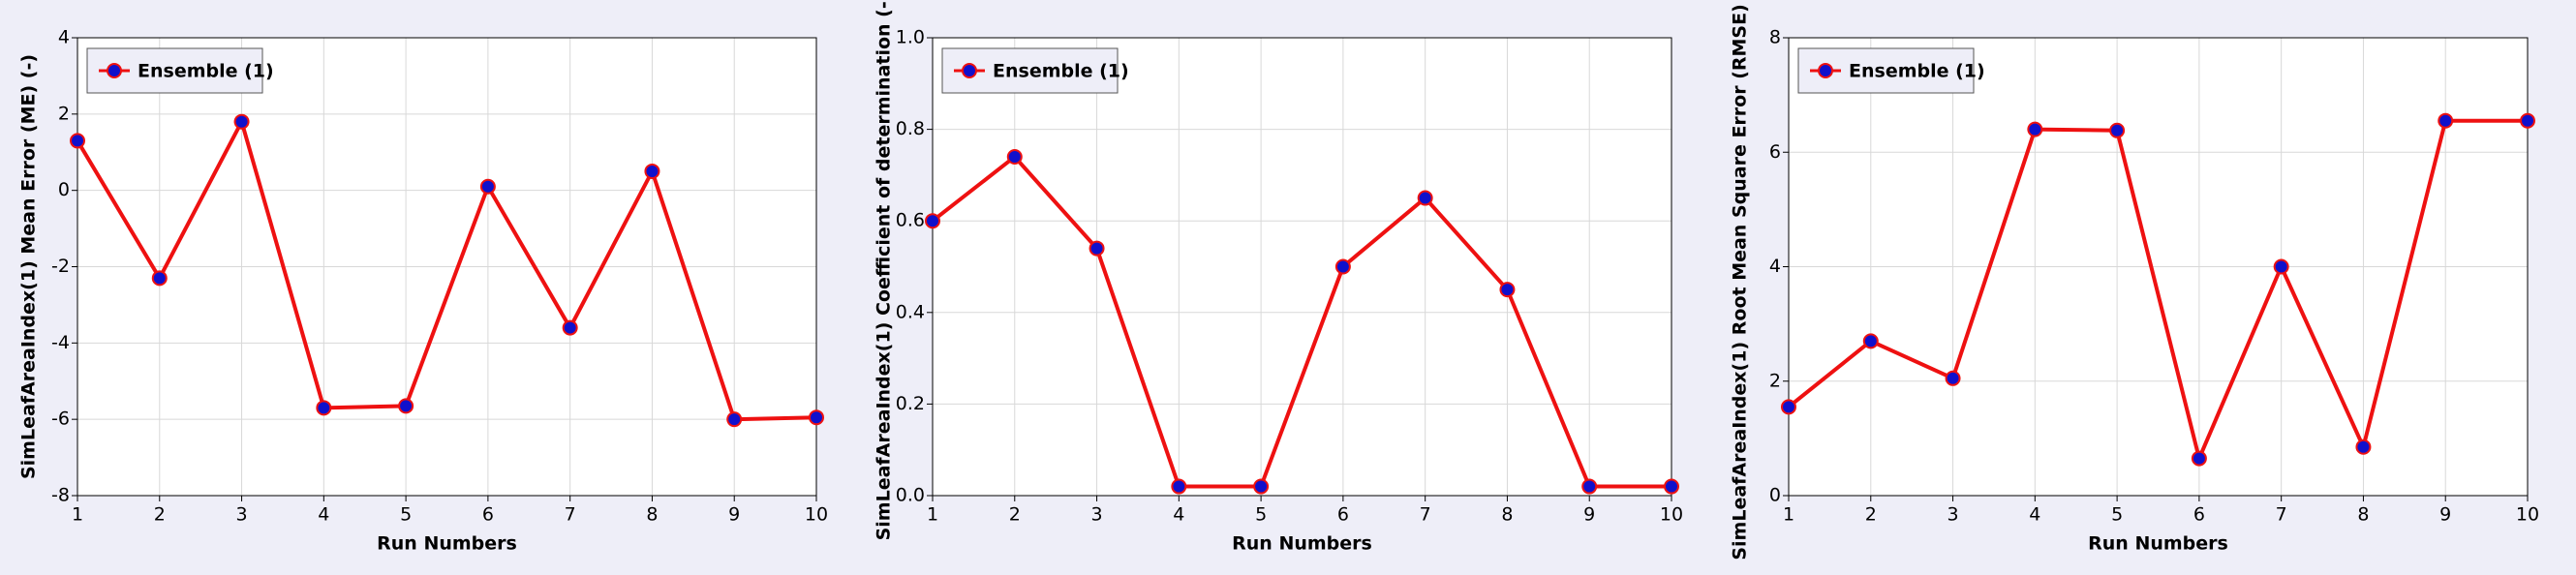 This screenshot has height=575, width=2576. What do you see at coordinates (60, 495) in the screenshot?
I see `y-tick-label: -8` at bounding box center [60, 495].